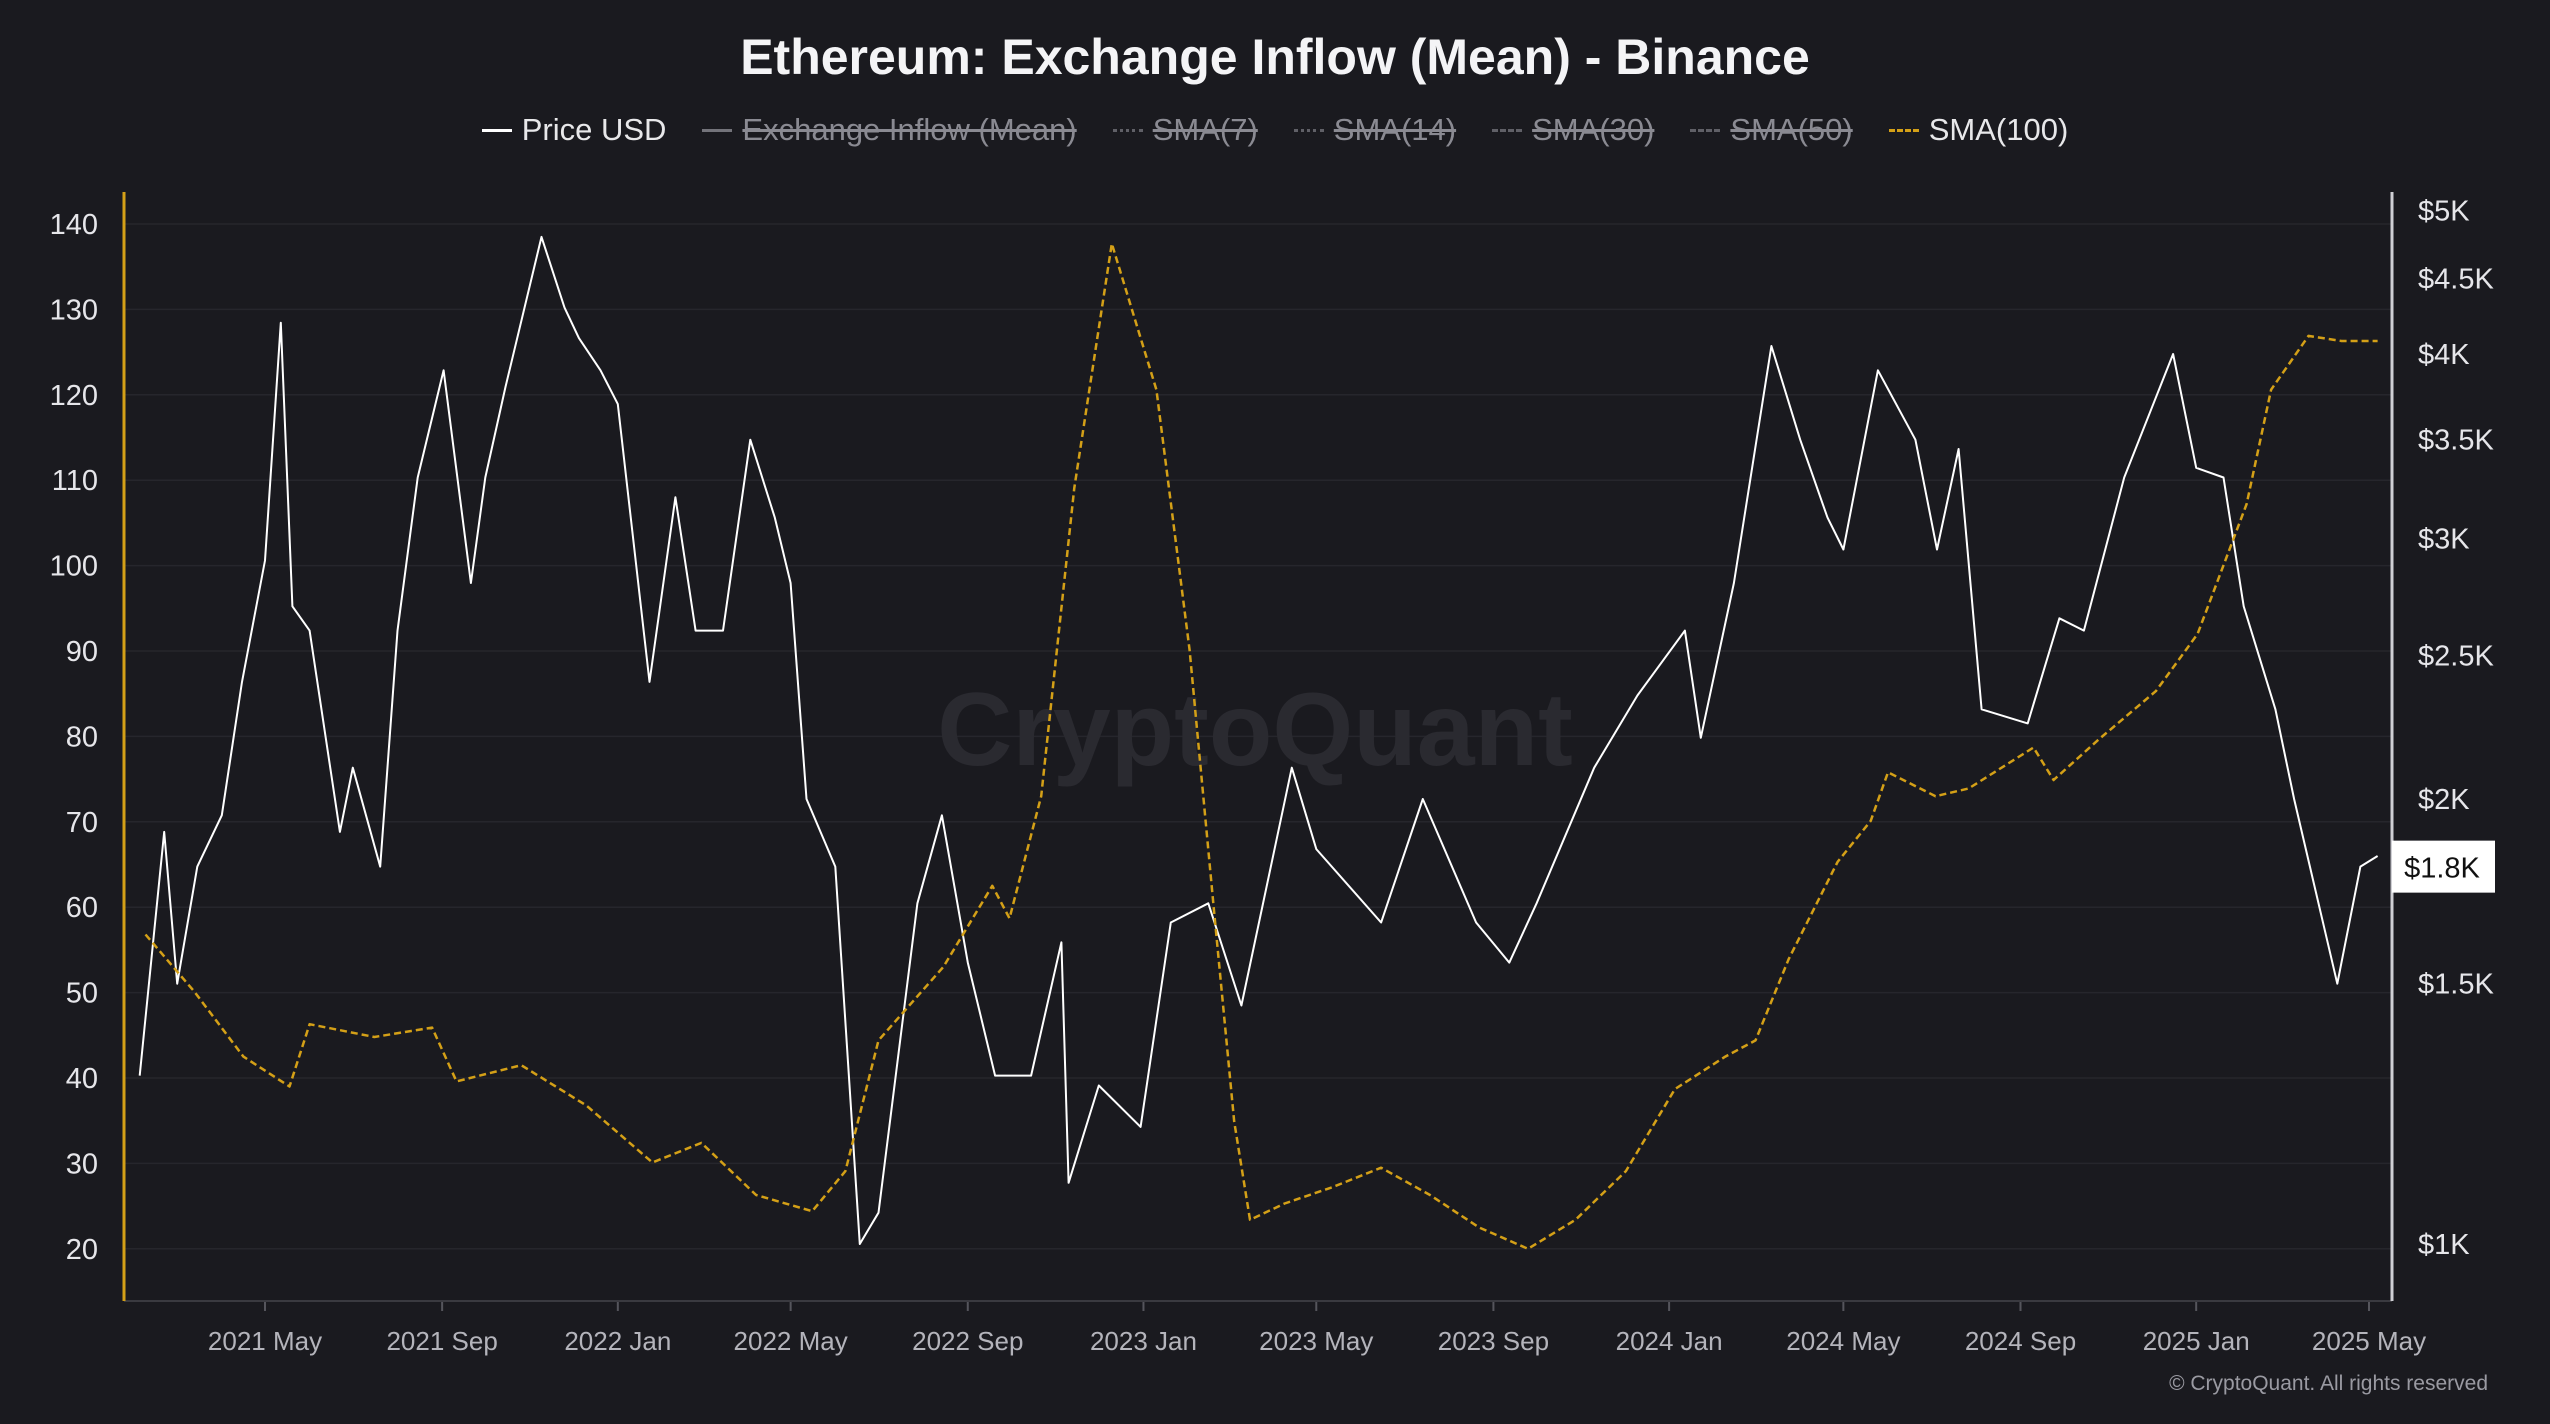 Image resolution: width=2550 pixels, height=1424 pixels. What do you see at coordinates (1593, 129) in the screenshot?
I see `legend-label: SMA(30)` at bounding box center [1593, 129].